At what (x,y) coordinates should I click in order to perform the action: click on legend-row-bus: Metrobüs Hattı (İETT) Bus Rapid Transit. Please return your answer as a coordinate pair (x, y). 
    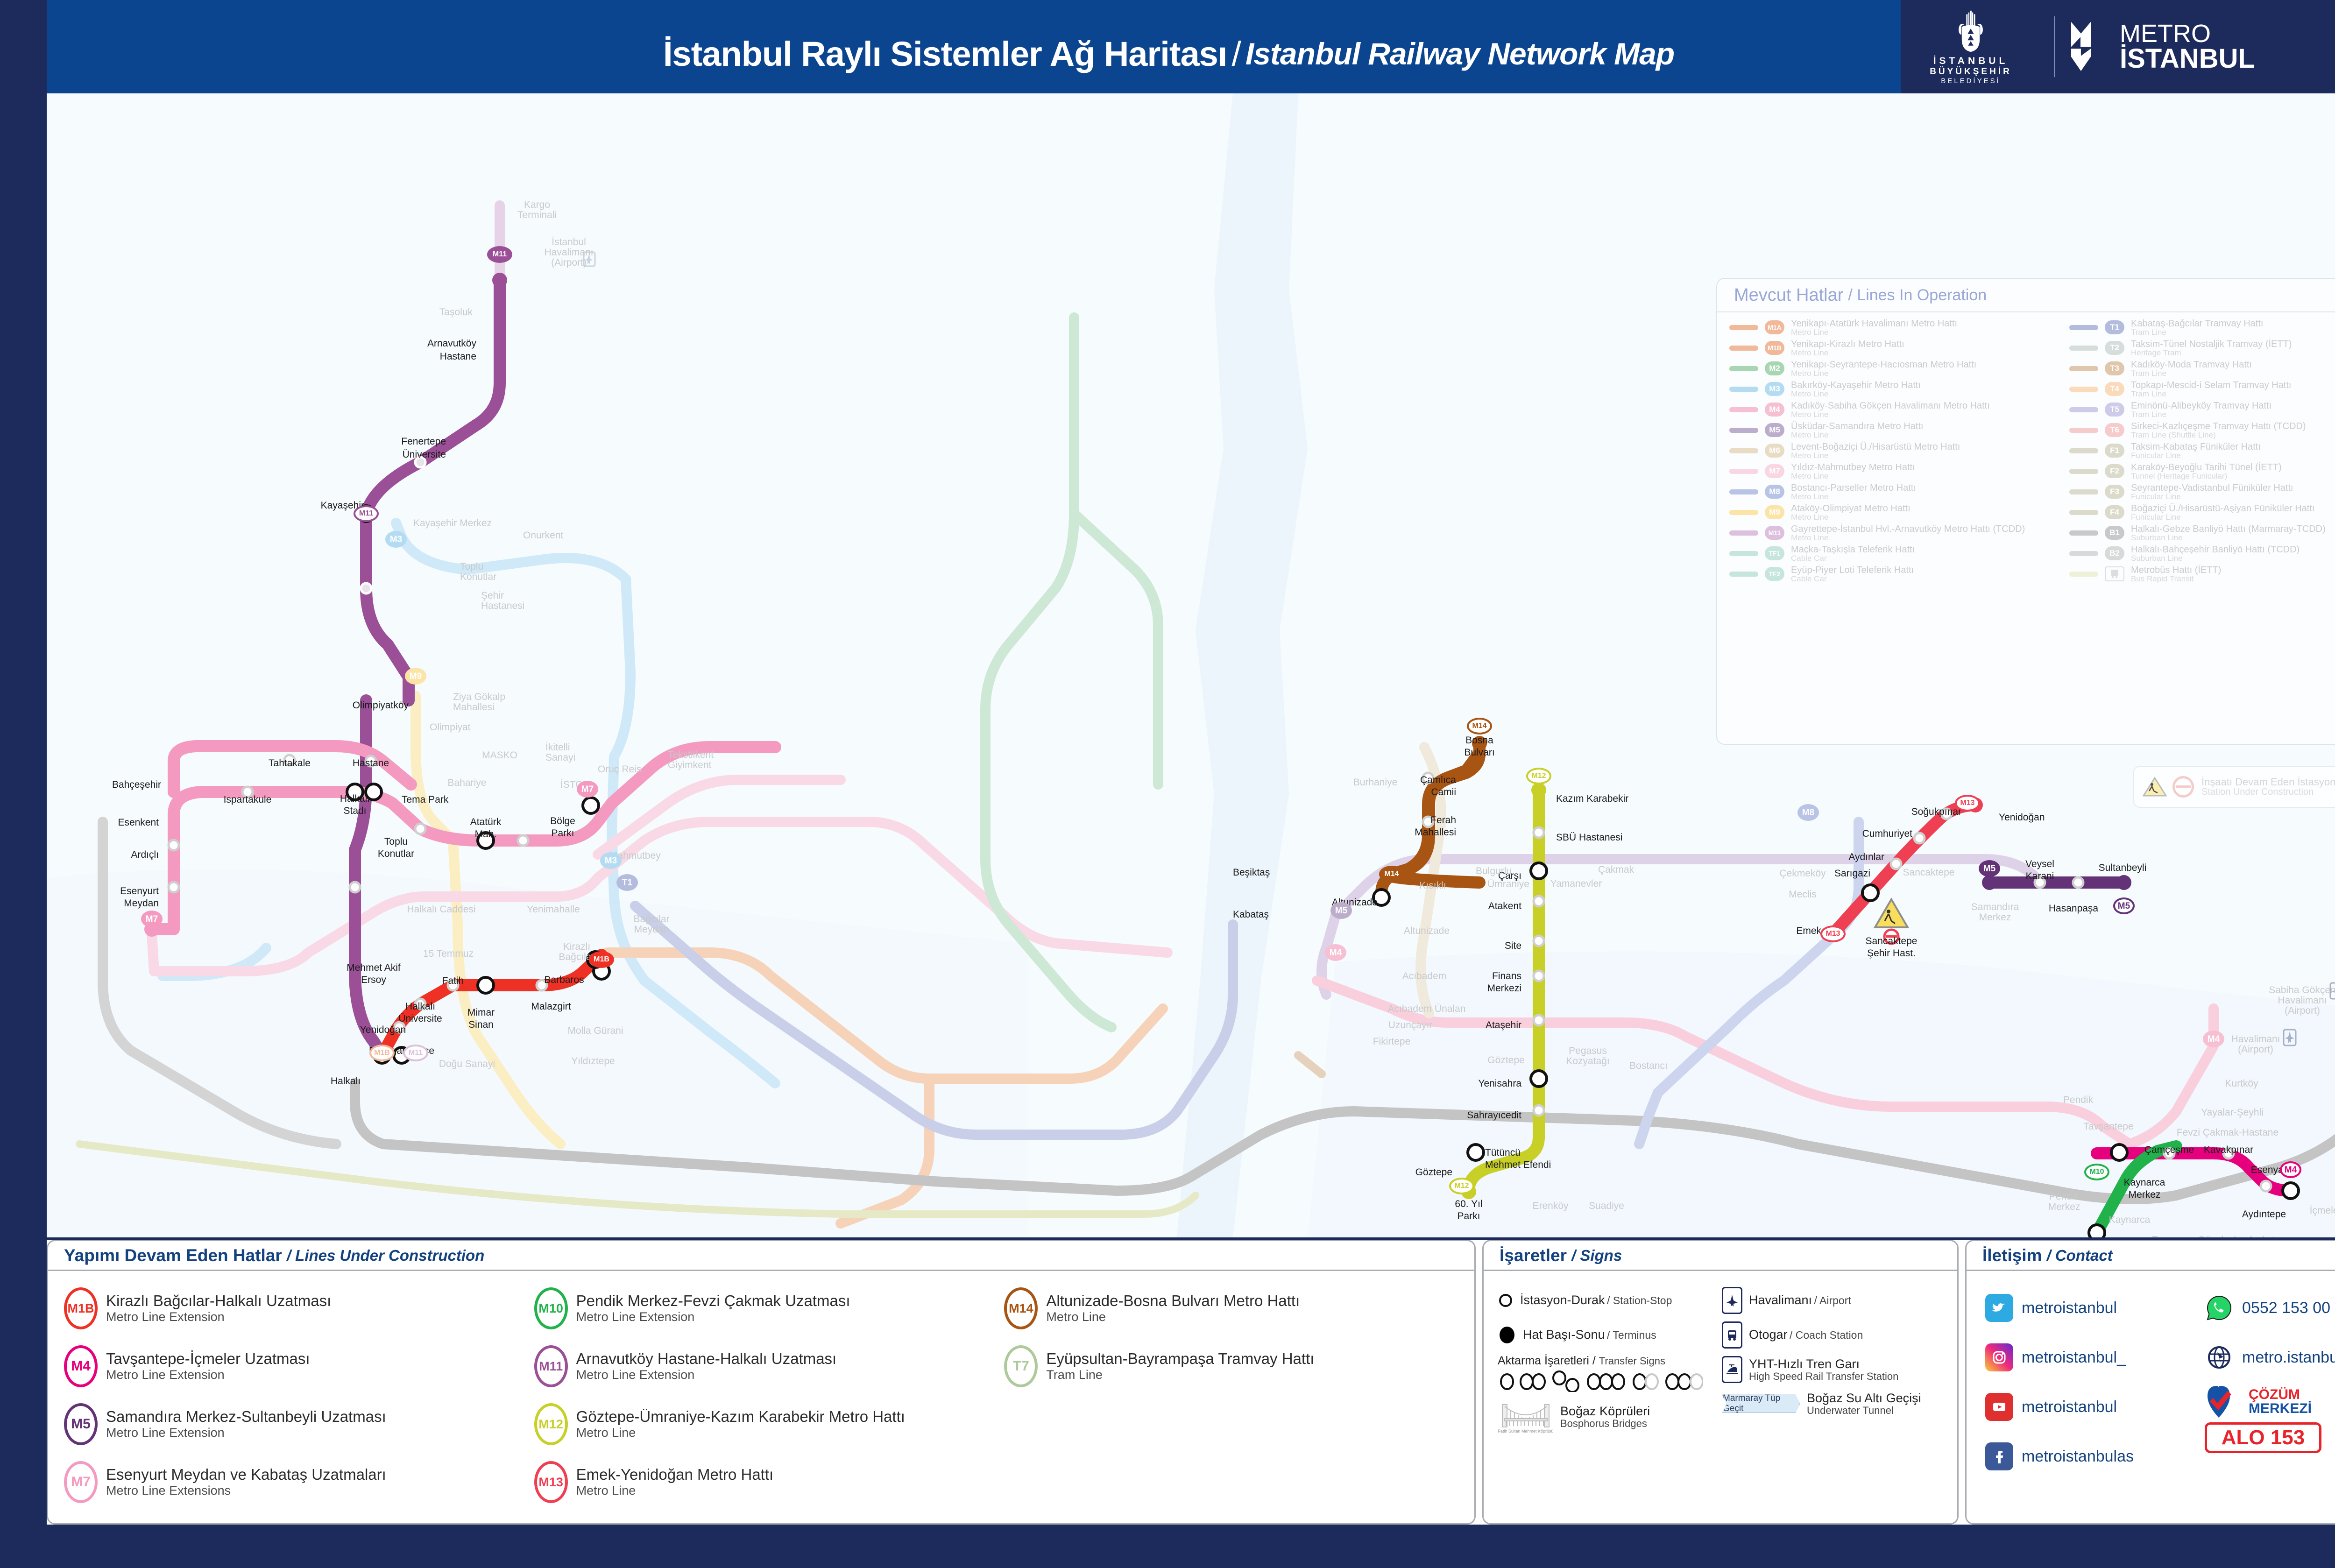
    Looking at the image, I should click on (2202, 574).